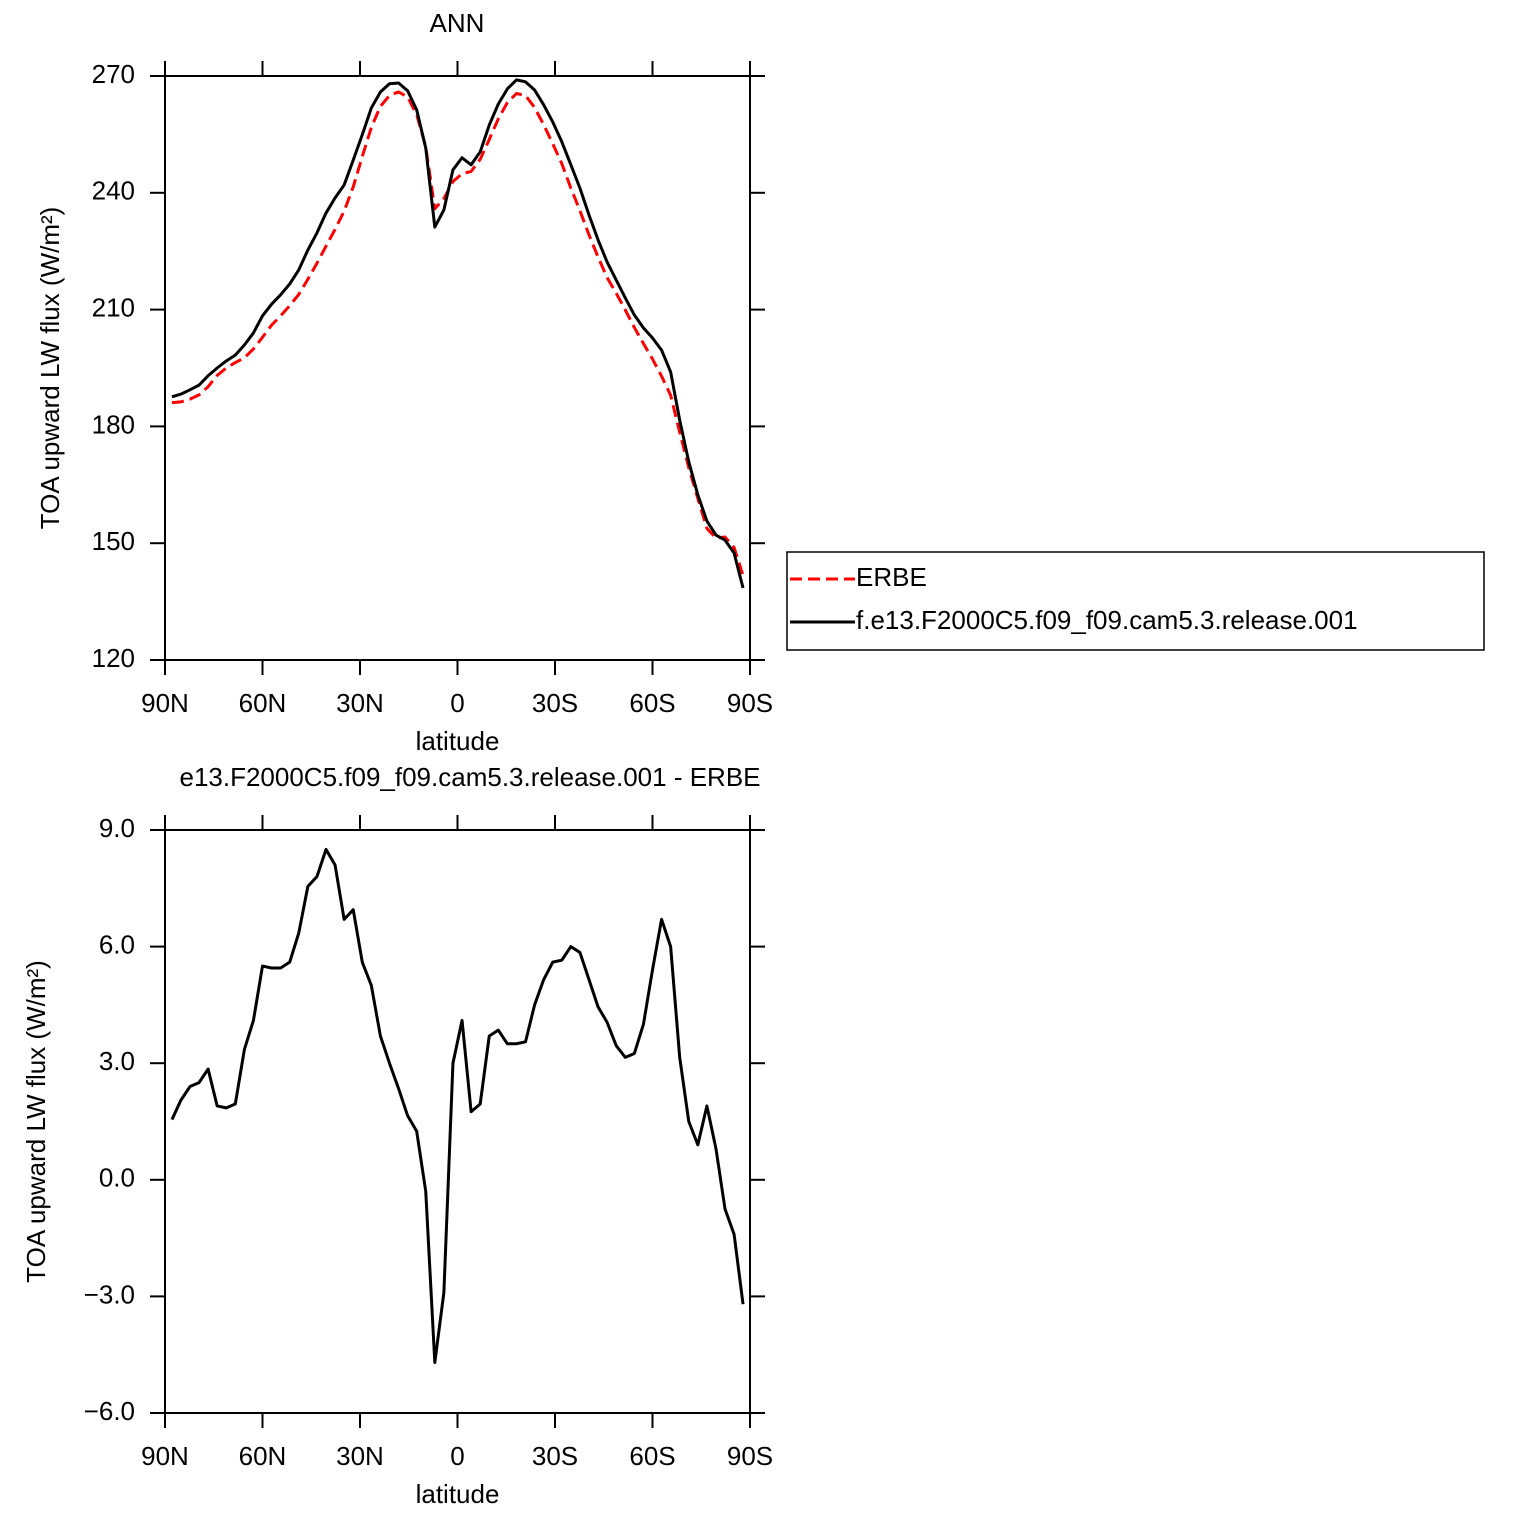  I want to click on y-tick-label: 3.0, so click(117, 1061).